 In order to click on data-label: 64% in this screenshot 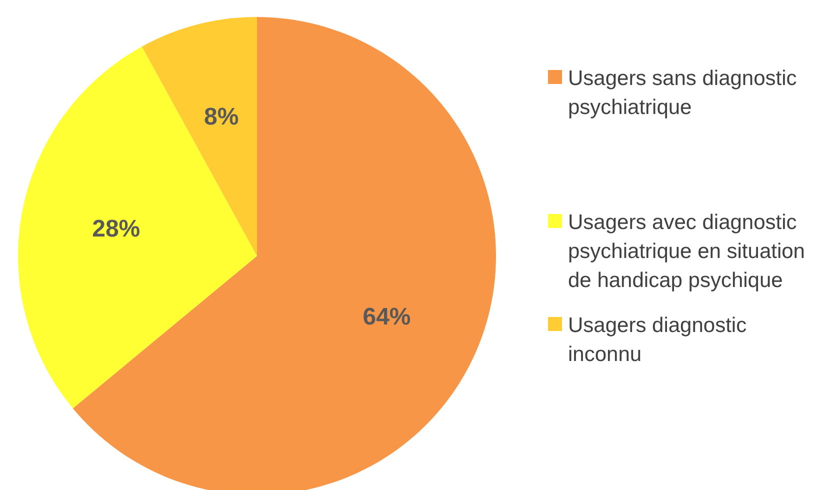, I will do `click(386, 317)`.